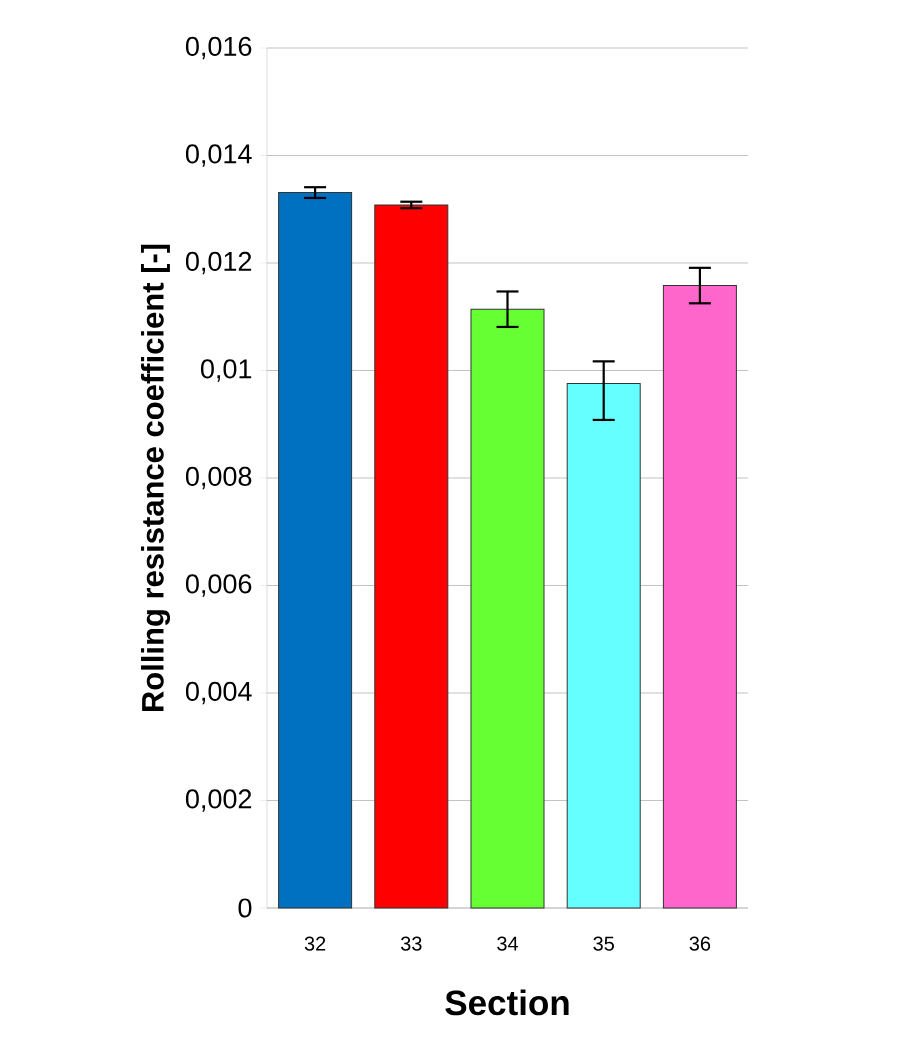 This screenshot has height=1064, width=897. I want to click on y-tick-label: 0,002, so click(218, 800).